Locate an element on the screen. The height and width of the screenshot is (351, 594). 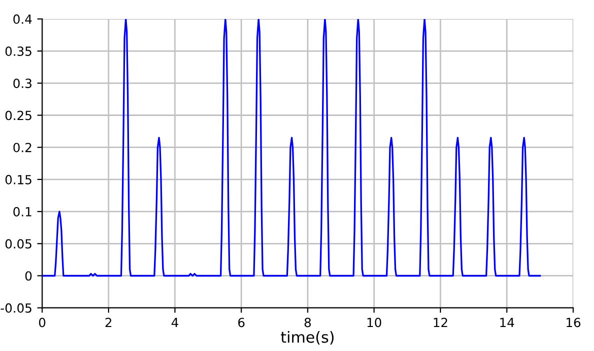
y-tick-label: 0.15 is located at coordinates (18, 179).